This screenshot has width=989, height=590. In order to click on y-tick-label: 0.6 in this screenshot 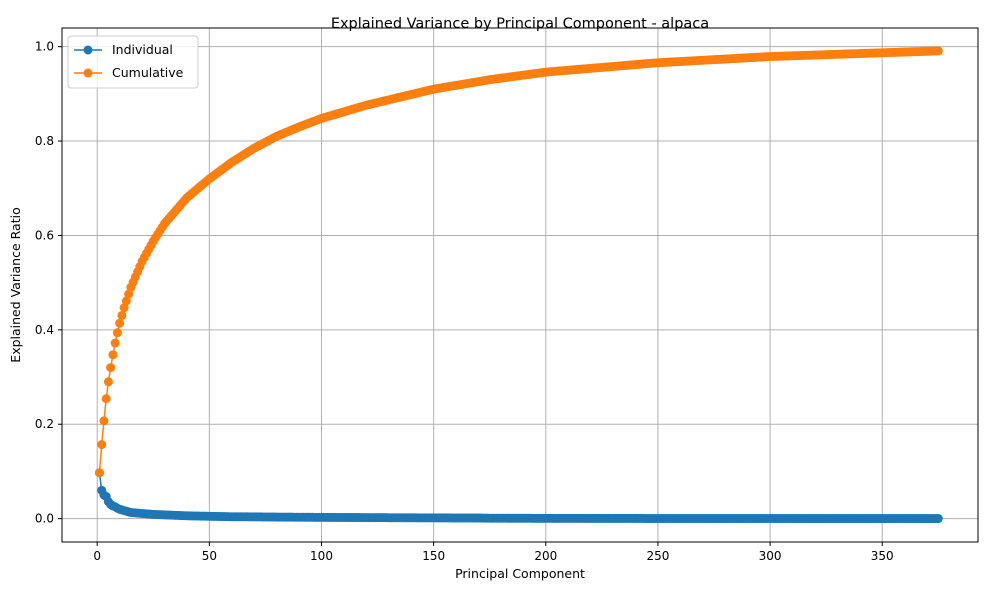, I will do `click(44, 235)`.